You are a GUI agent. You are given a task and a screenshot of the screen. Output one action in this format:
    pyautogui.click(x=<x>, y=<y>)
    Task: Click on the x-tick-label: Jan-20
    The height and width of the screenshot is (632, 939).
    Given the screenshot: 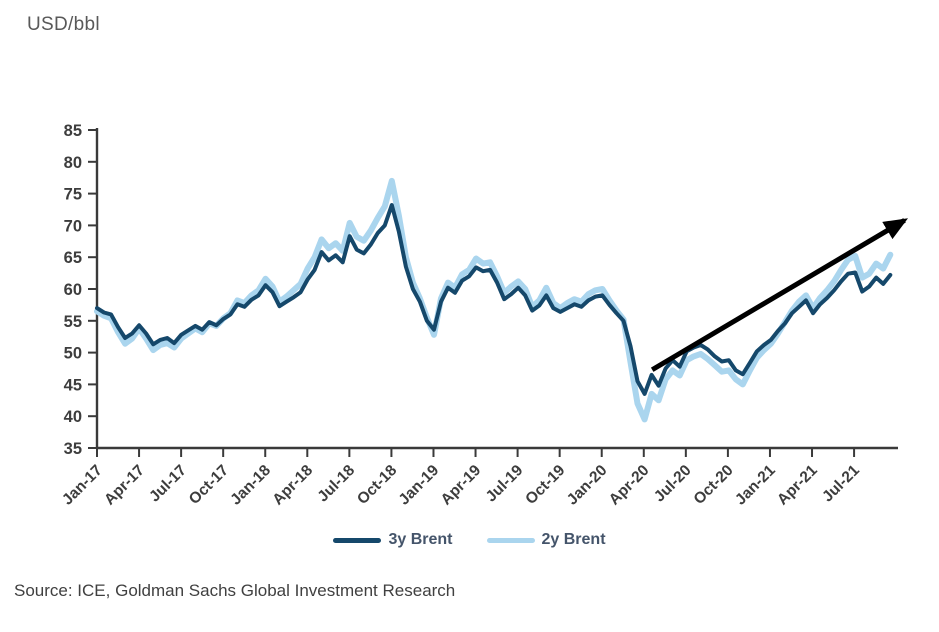 What is the action you would take?
    pyautogui.click(x=587, y=485)
    